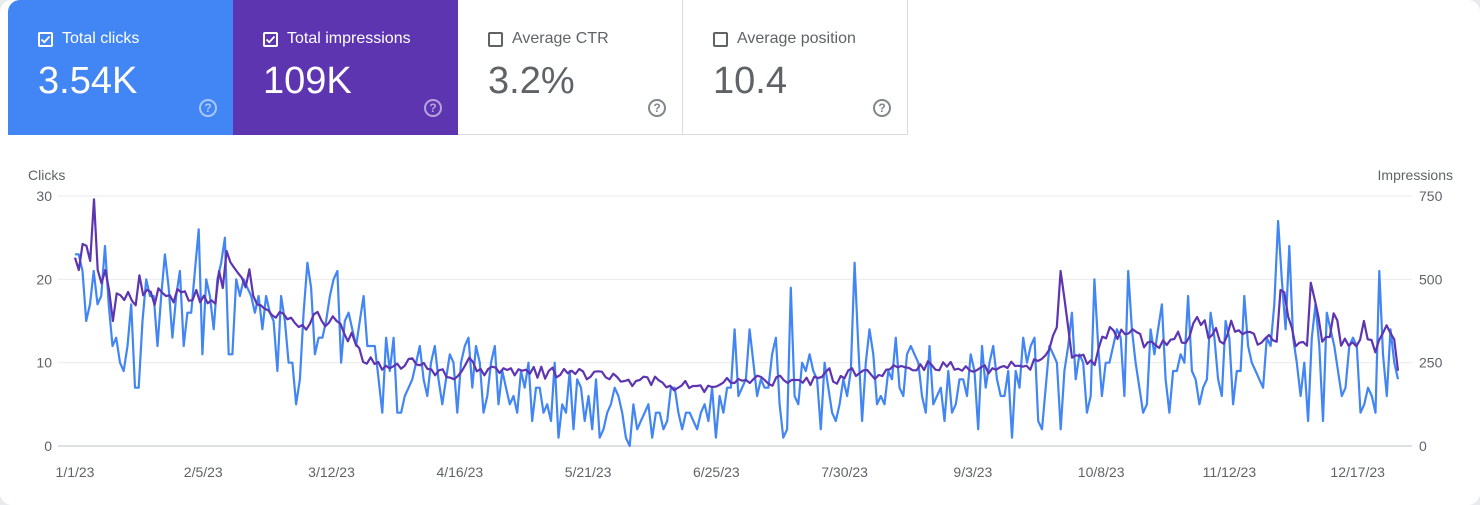  I want to click on total-impressions-value: 109K, so click(307, 81).